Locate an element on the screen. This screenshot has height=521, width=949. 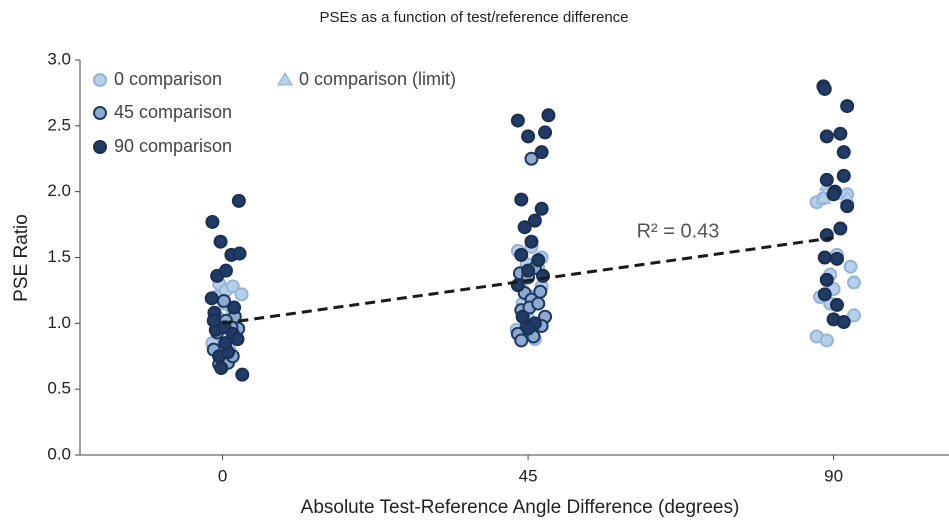
x-tick-label: 45 is located at coordinates (528, 475).